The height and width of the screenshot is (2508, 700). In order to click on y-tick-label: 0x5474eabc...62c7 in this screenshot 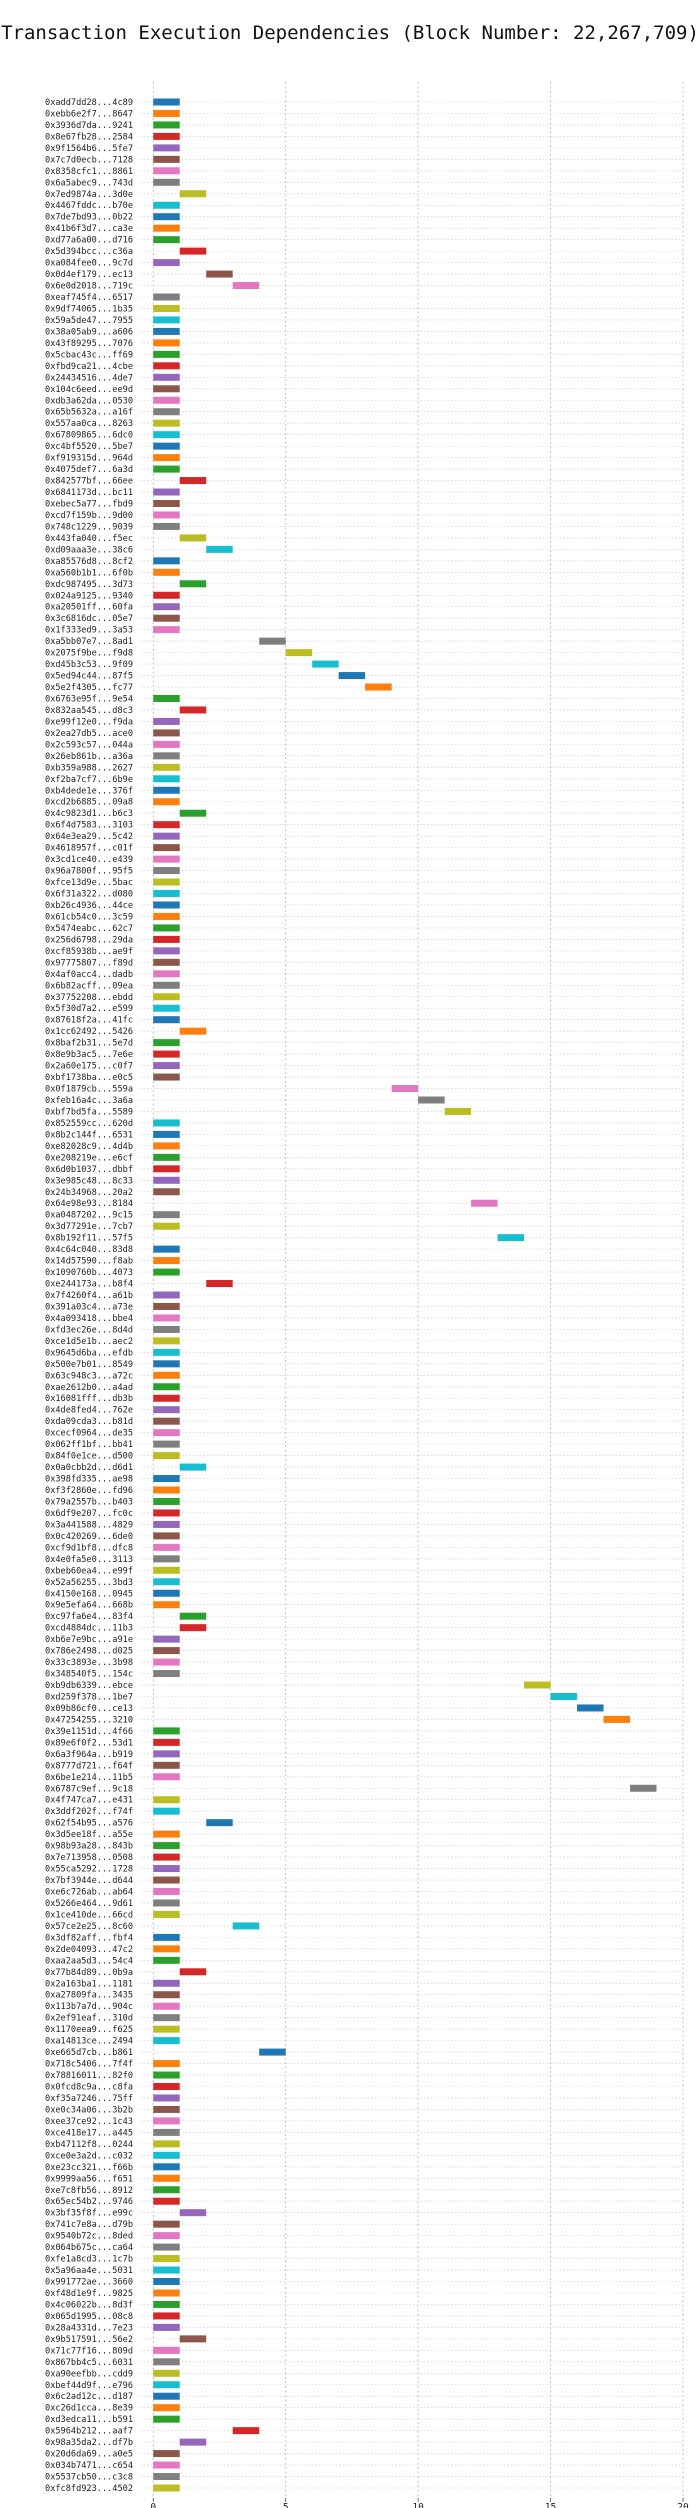, I will do `click(89, 929)`.